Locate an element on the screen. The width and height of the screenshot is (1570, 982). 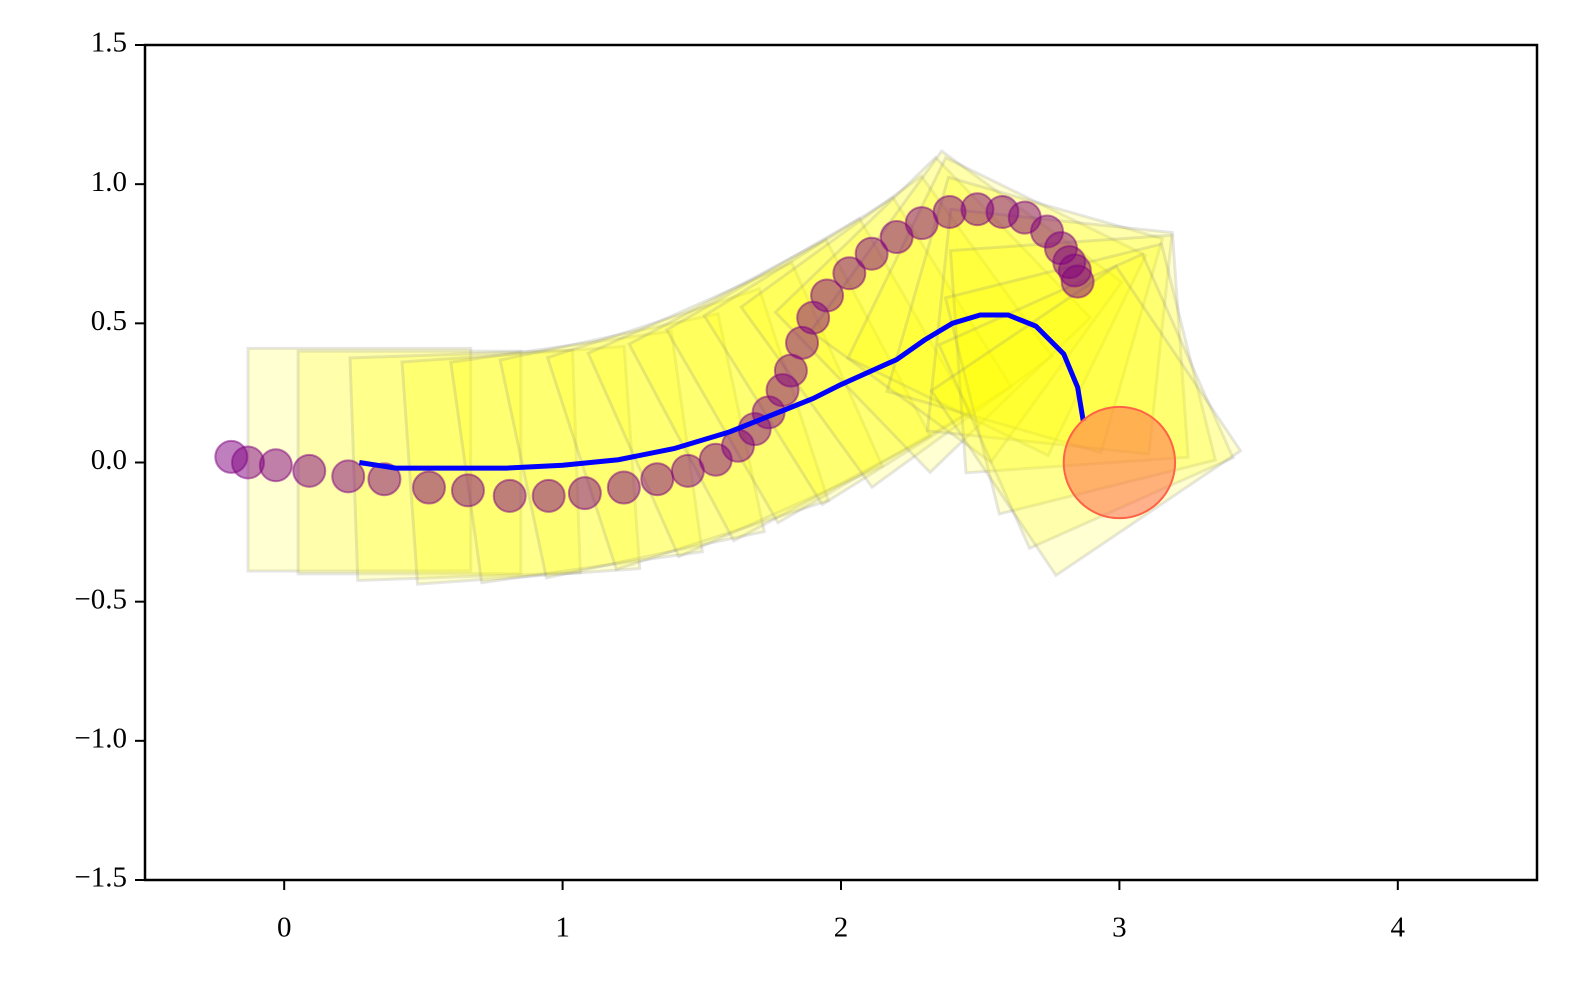
x-tick-label: 4 is located at coordinates (1398, 928).